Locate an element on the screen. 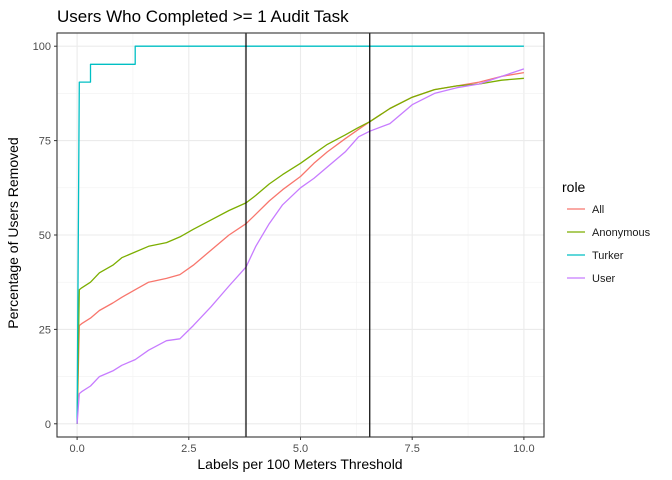 The height and width of the screenshot is (480, 672). legend-label-turker: Turker is located at coordinates (608, 256).